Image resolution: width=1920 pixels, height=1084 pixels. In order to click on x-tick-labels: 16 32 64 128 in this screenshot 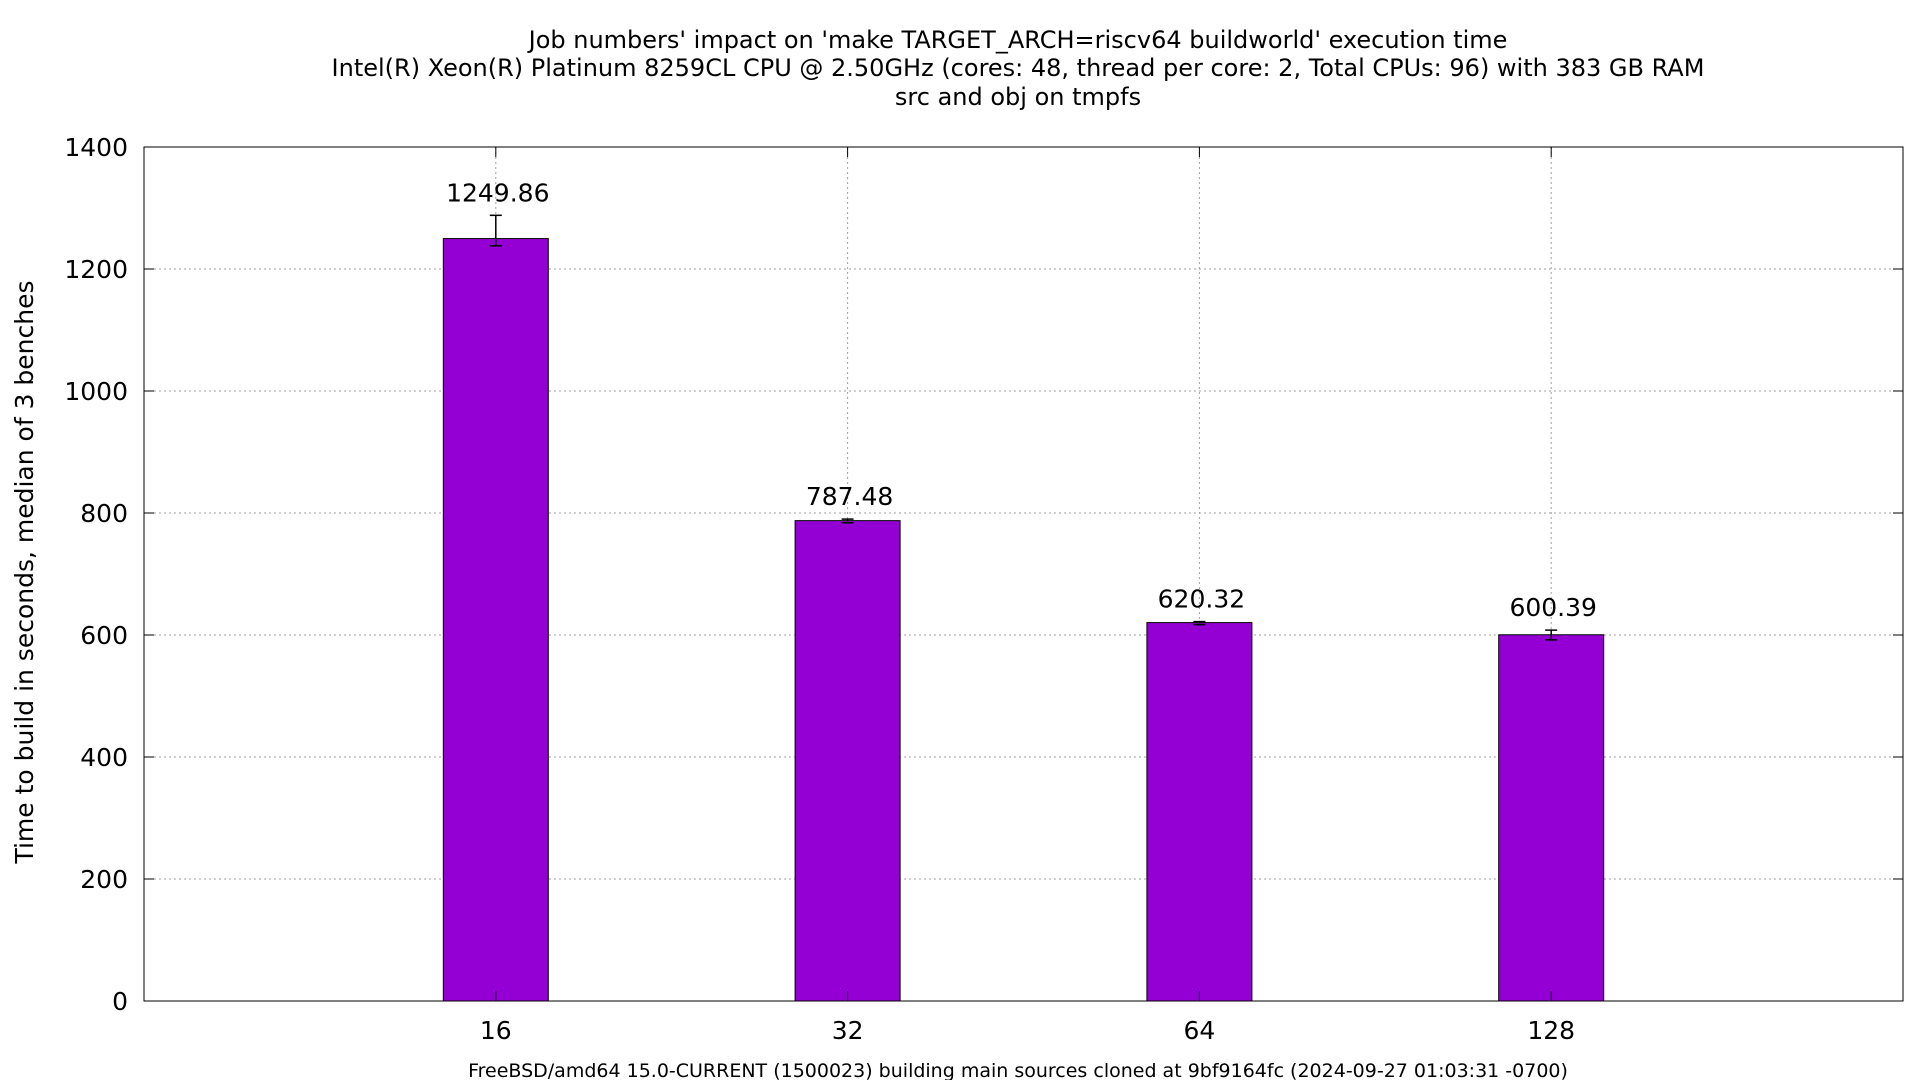, I will do `click(1027, 1030)`.